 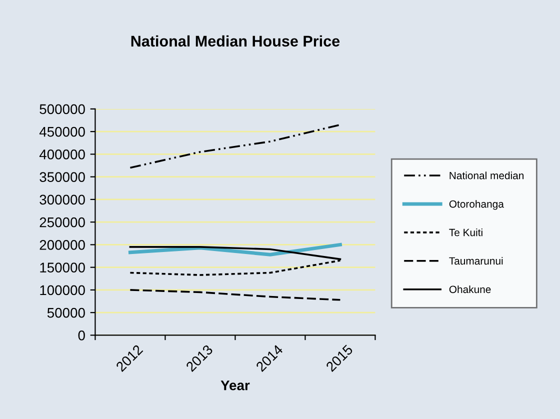 I want to click on legend-label: Otorohanga, so click(x=476, y=205).